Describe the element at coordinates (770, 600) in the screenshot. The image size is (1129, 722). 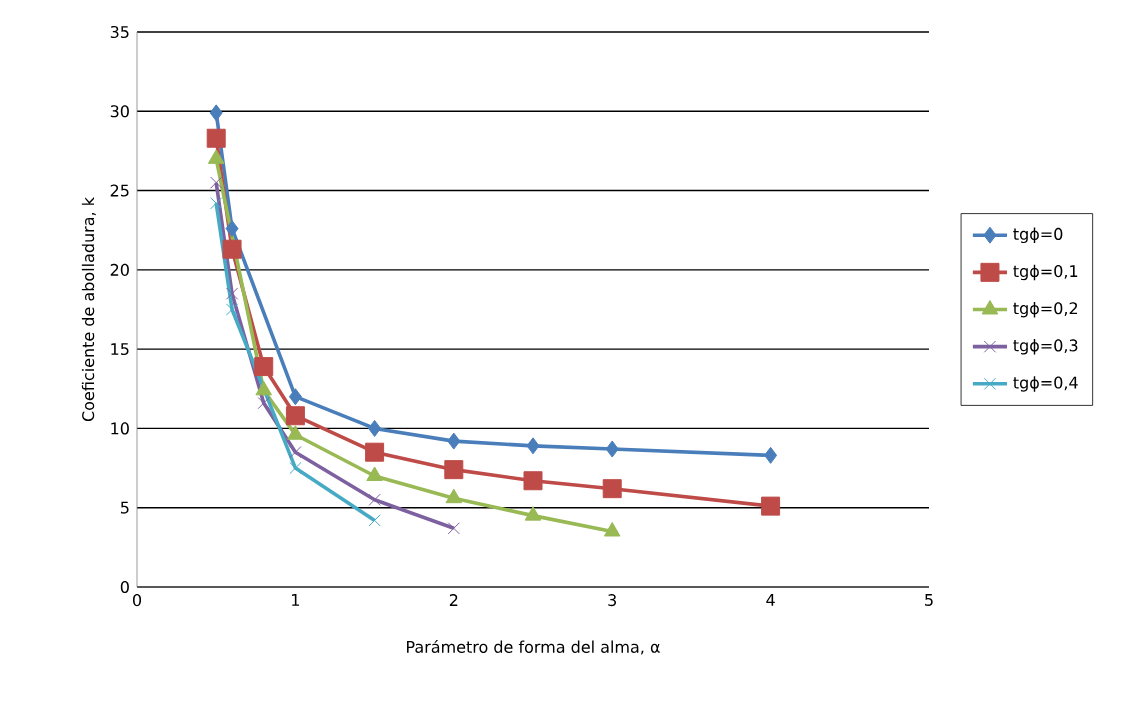
I see `x-tick-label: 4` at that location.